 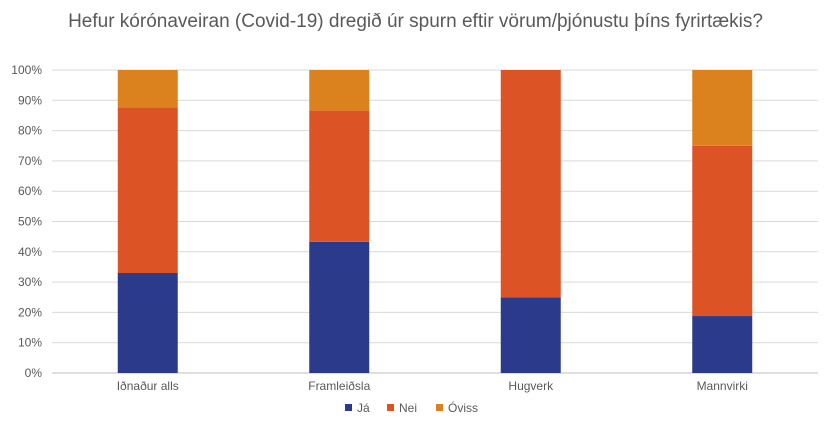 What do you see at coordinates (30, 312) in the screenshot?
I see `y-tick-label: 20%` at bounding box center [30, 312].